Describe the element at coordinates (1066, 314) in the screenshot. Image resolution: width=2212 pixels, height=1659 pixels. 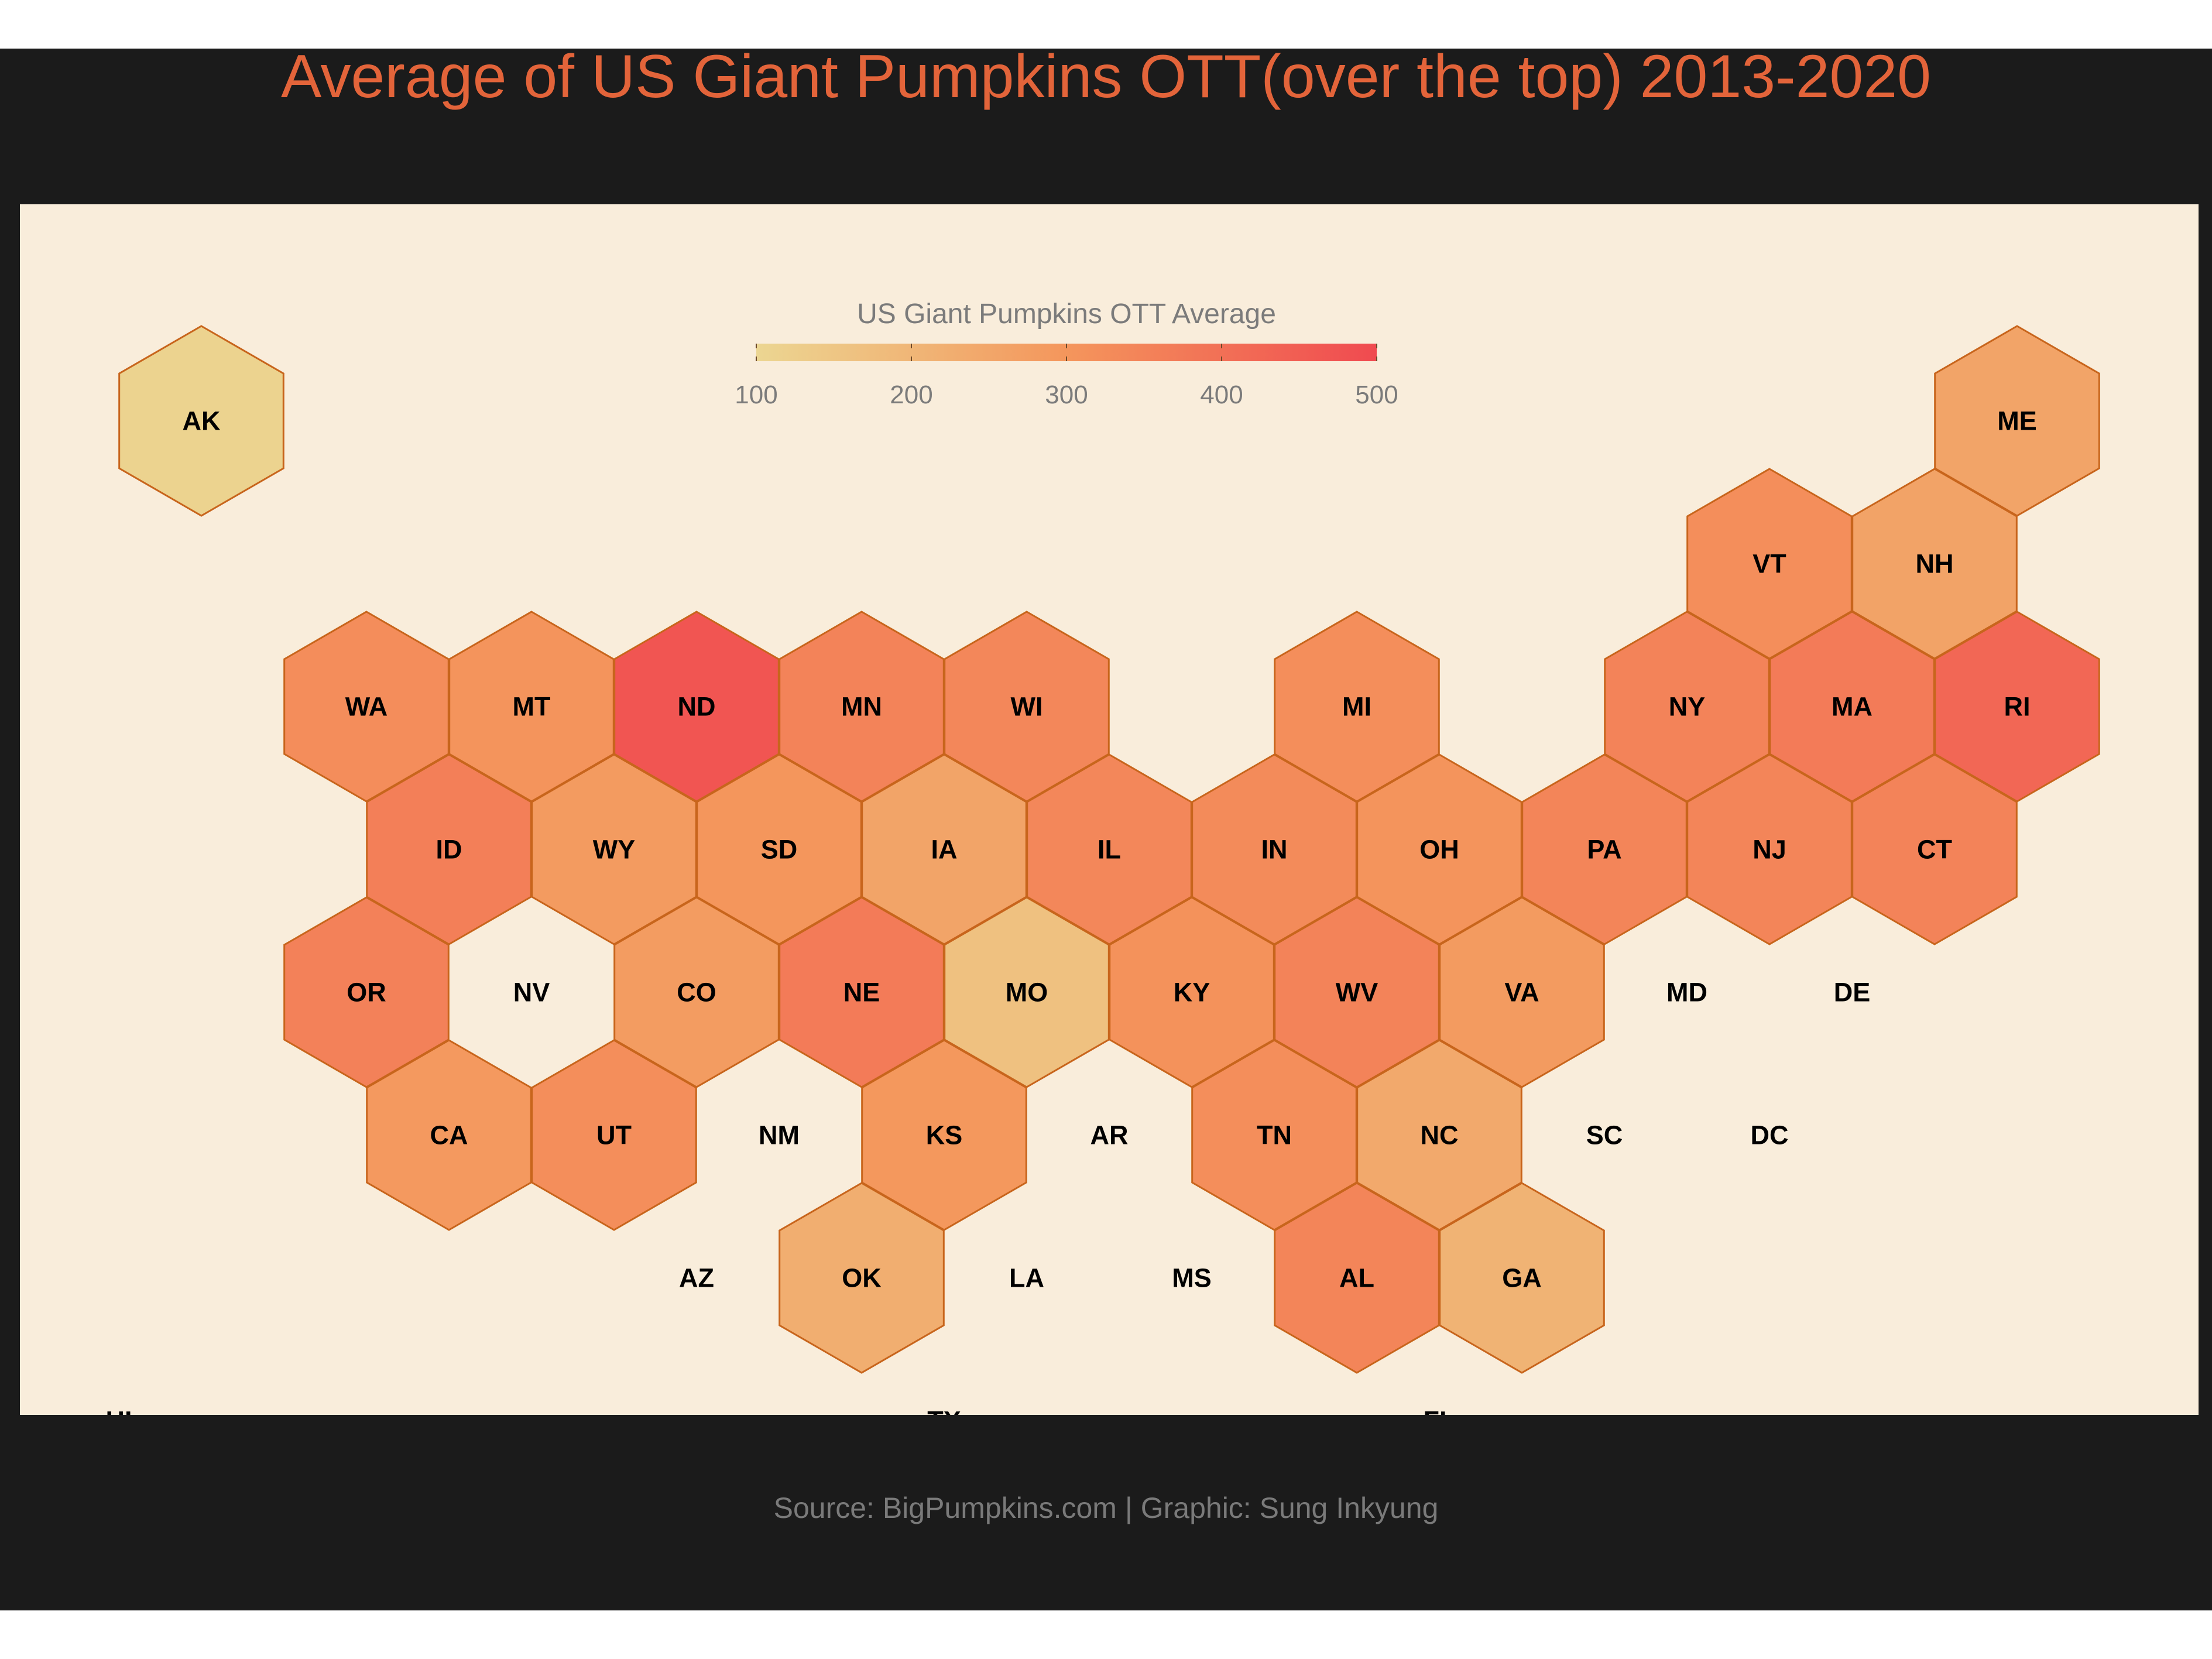
I see `legend-title: US Giant Pumpkins OTT Average` at that location.